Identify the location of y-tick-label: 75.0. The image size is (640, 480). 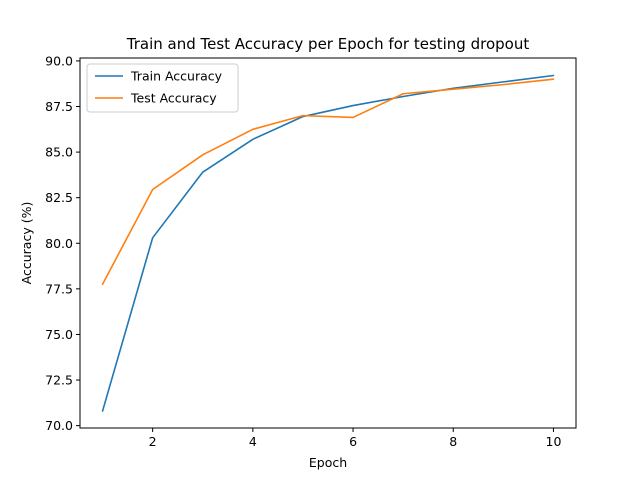
(59, 334).